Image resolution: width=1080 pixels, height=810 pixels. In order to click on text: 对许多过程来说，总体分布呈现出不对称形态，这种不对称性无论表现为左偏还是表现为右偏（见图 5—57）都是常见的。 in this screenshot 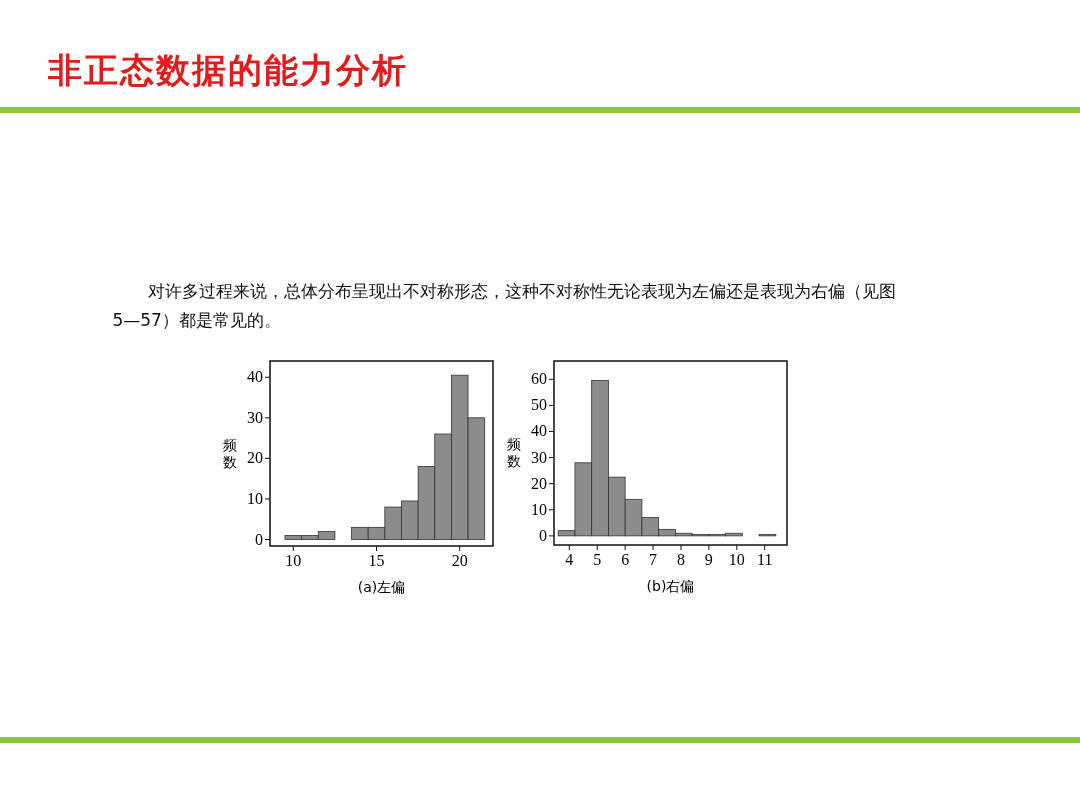, I will do `click(501, 305)`.